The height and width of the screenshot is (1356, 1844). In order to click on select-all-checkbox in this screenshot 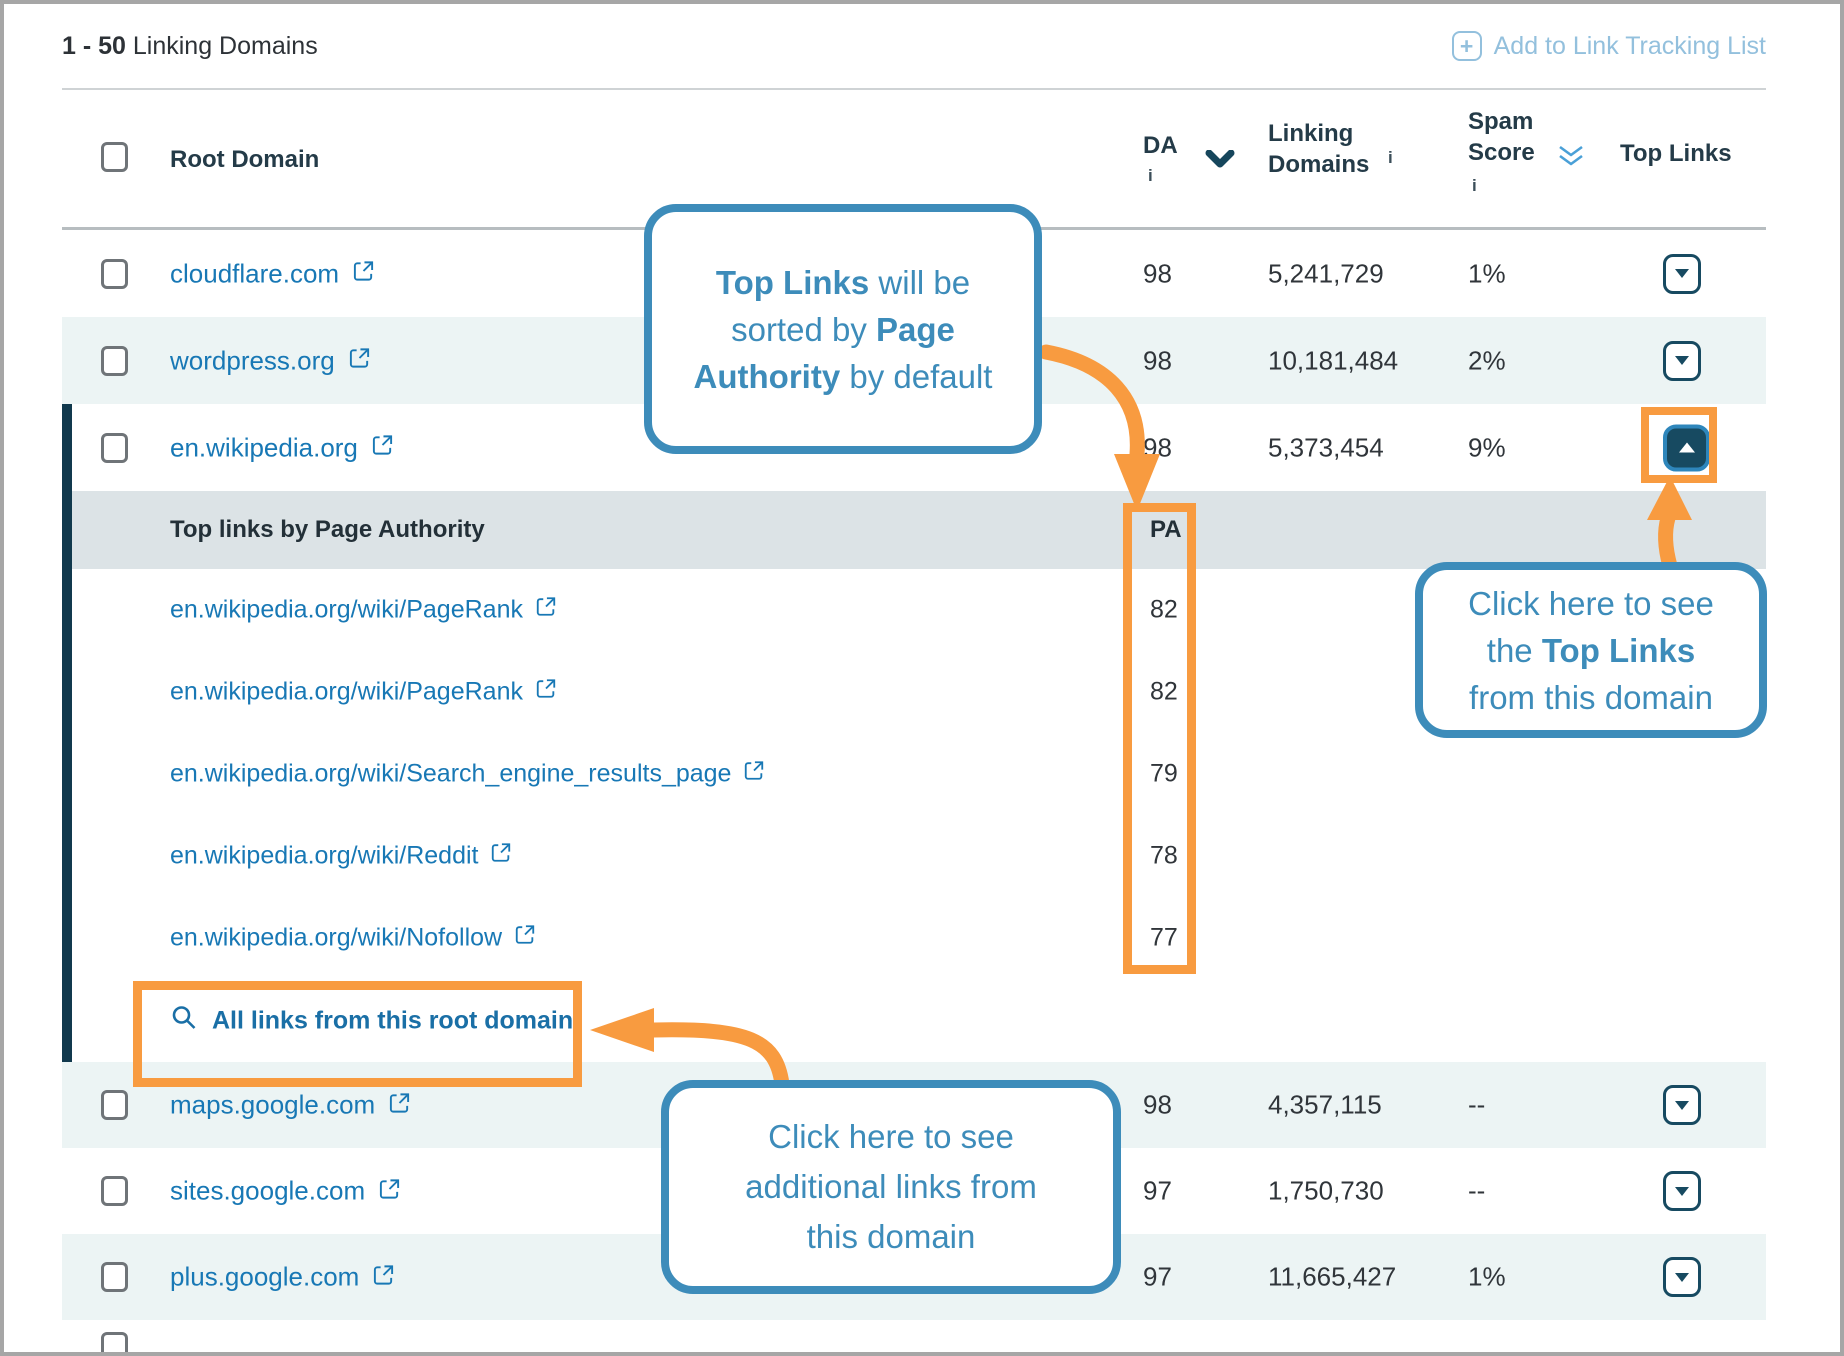, I will do `click(114, 157)`.